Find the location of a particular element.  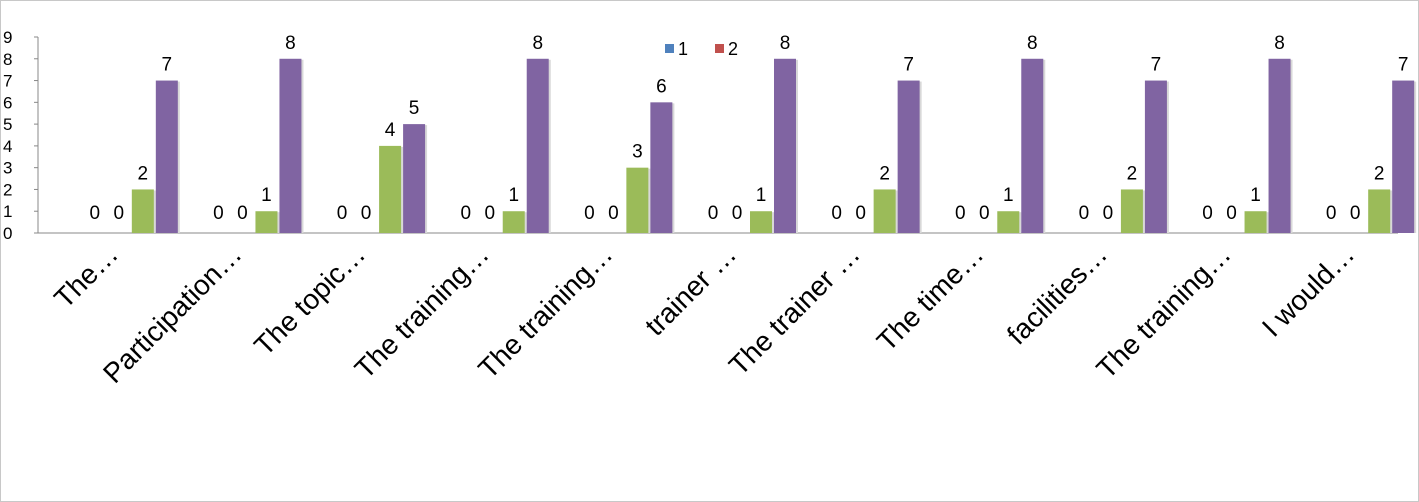

data-label: 6 is located at coordinates (661, 86).